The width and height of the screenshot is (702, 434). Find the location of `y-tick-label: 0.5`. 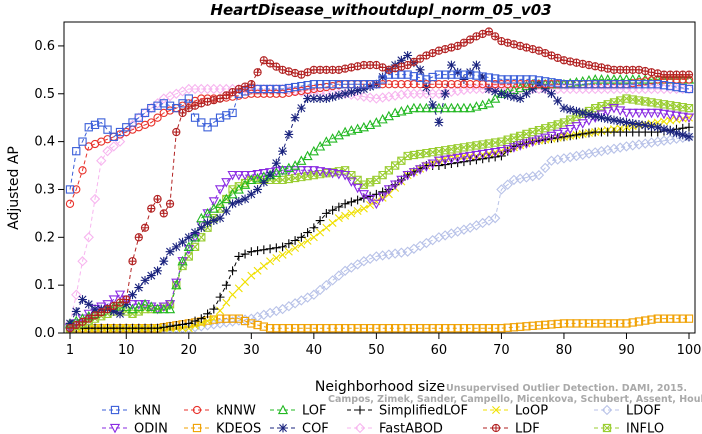

y-tick-label: 0.5 is located at coordinates (44, 94).